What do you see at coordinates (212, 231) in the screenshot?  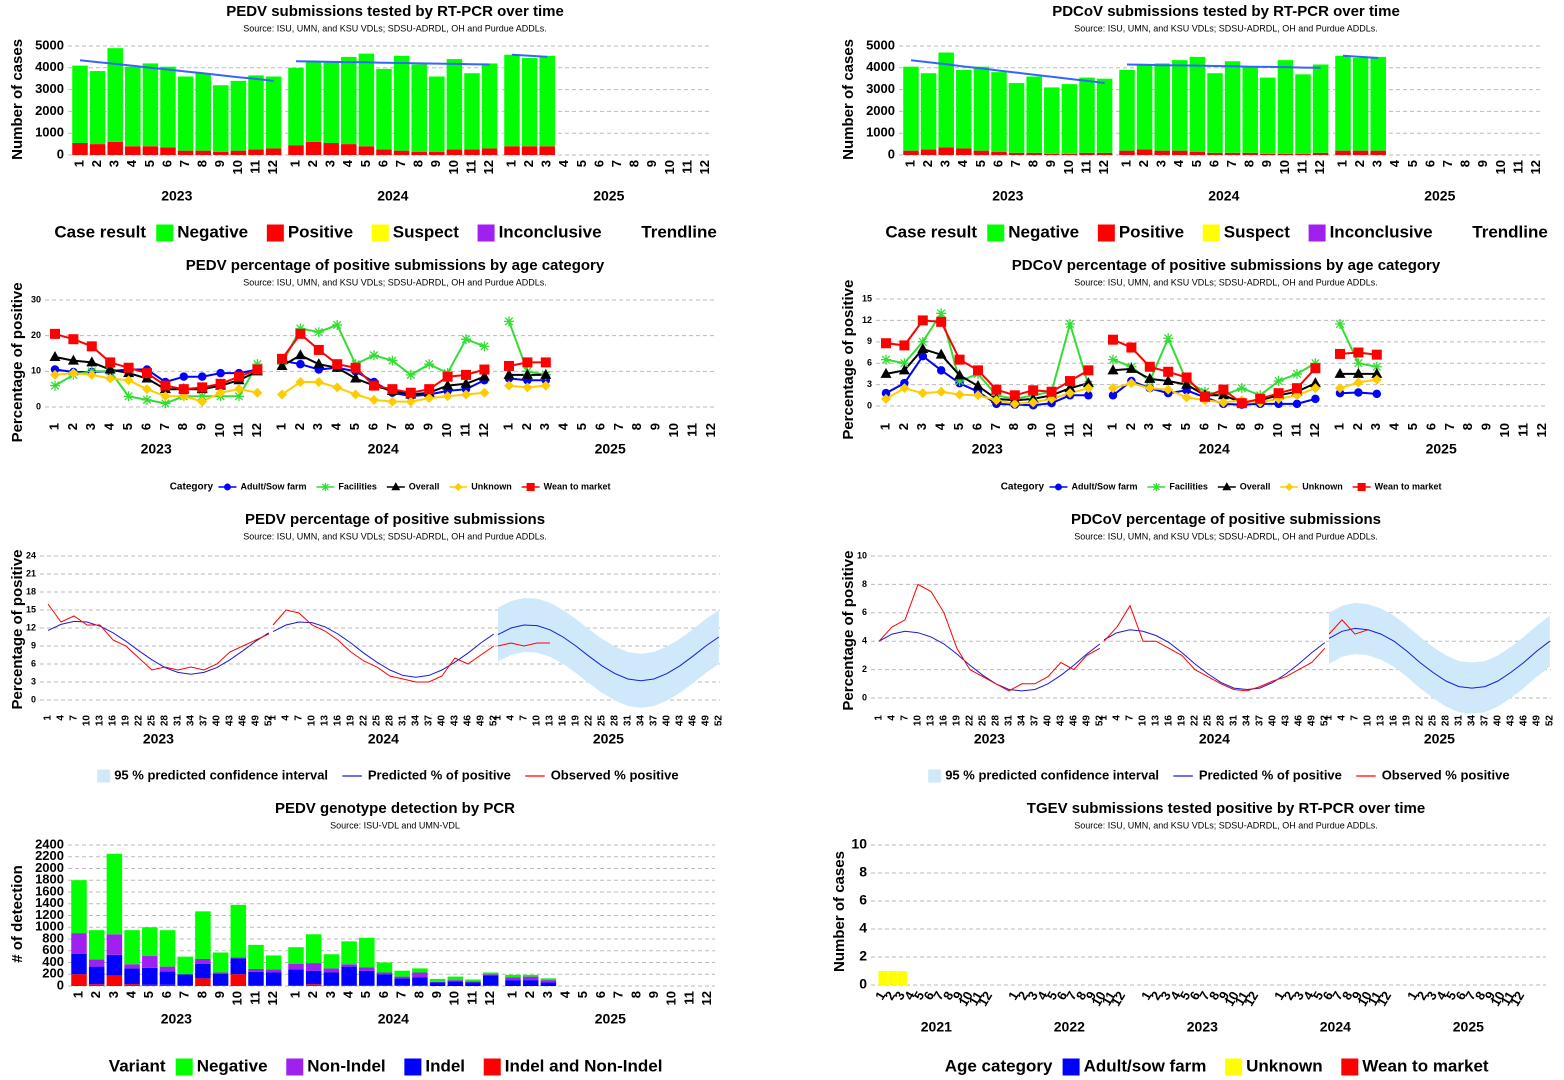 I see `legend-label: Negative` at bounding box center [212, 231].